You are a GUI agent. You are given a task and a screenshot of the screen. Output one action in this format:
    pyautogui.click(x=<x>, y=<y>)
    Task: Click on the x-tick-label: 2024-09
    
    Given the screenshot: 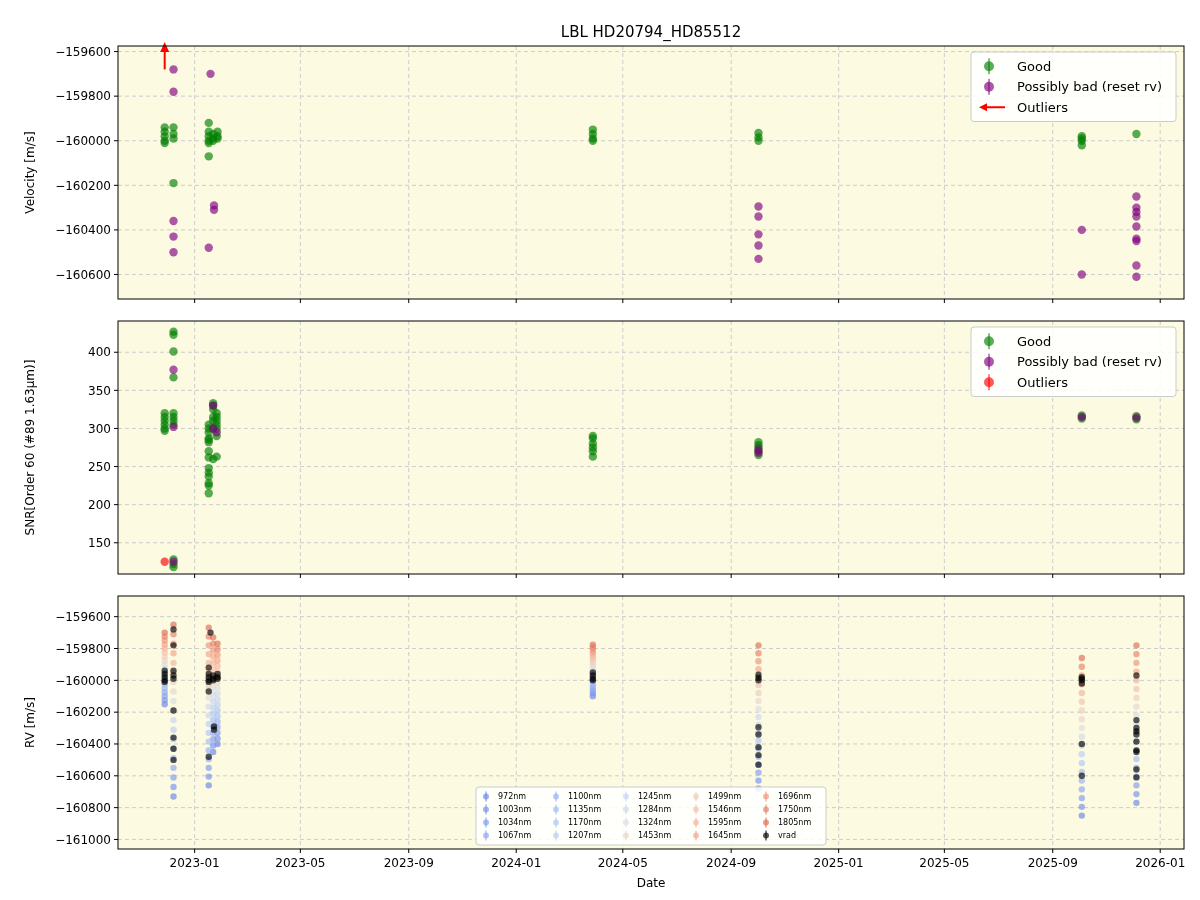 What is the action you would take?
    pyautogui.click(x=731, y=863)
    